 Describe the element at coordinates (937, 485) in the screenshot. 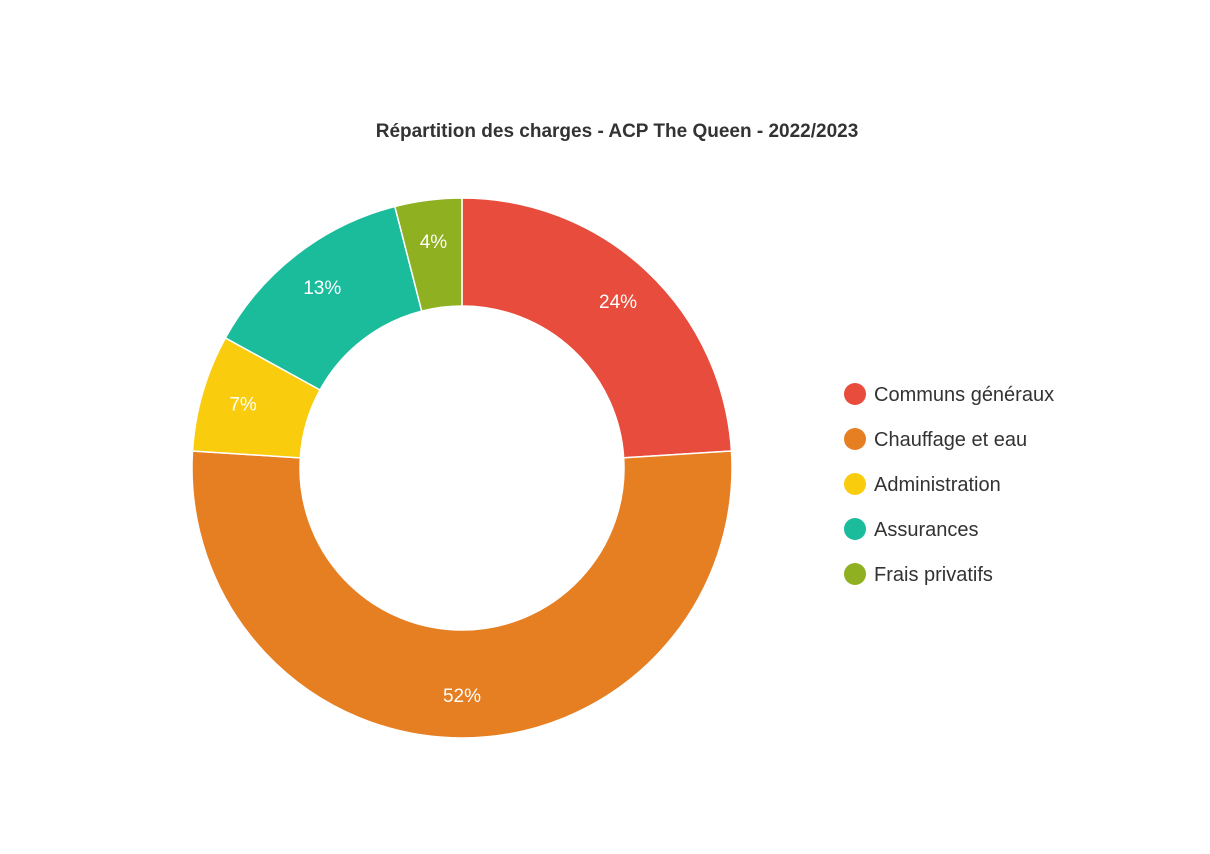

I see `legend-label: Administration` at that location.